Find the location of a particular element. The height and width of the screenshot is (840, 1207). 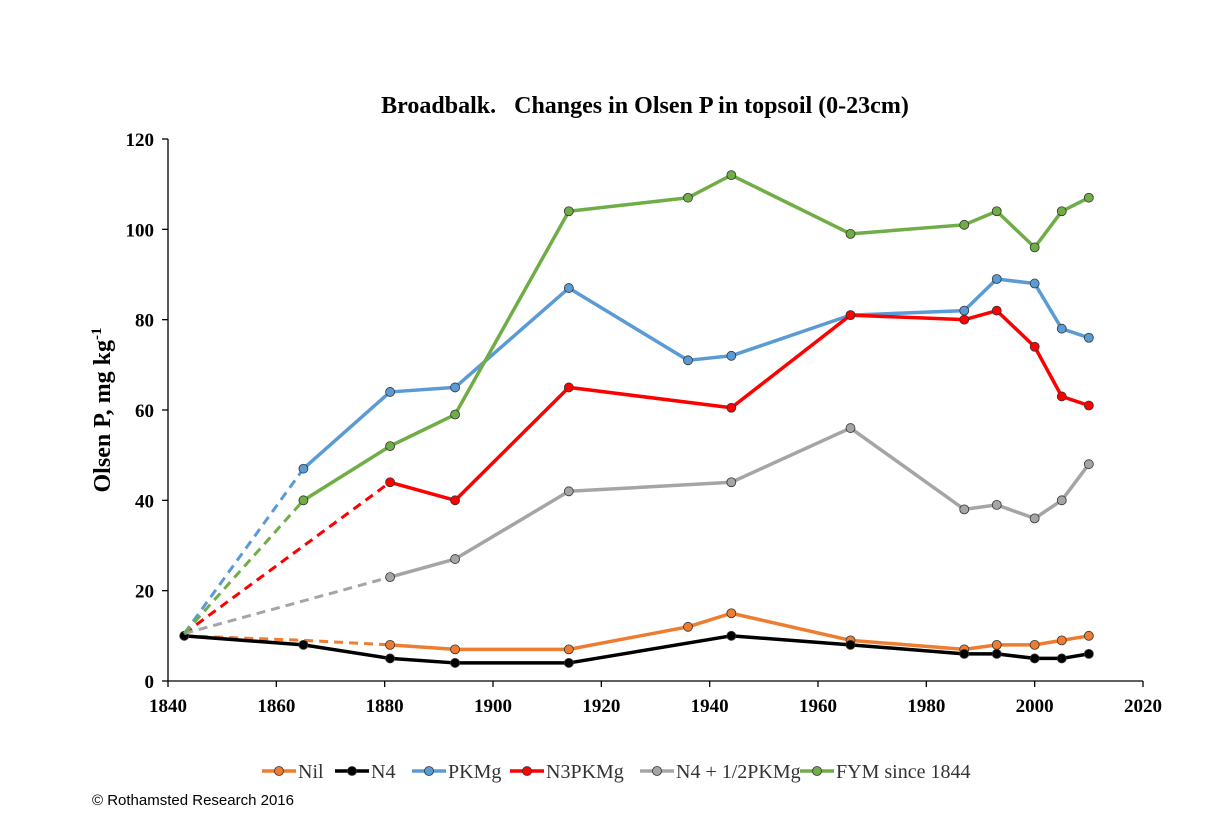

x-tick-label: 1900 is located at coordinates (493, 706).